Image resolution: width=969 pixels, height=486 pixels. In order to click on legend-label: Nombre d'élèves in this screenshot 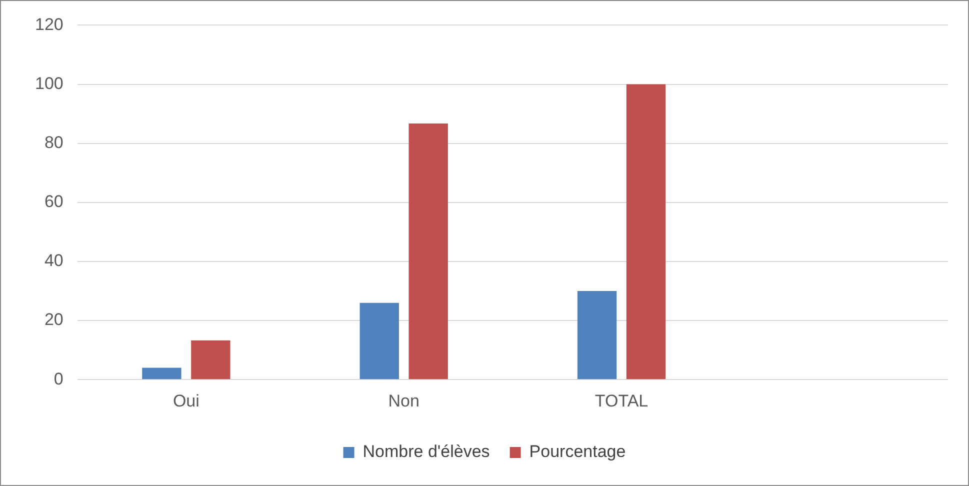, I will do `click(426, 452)`.